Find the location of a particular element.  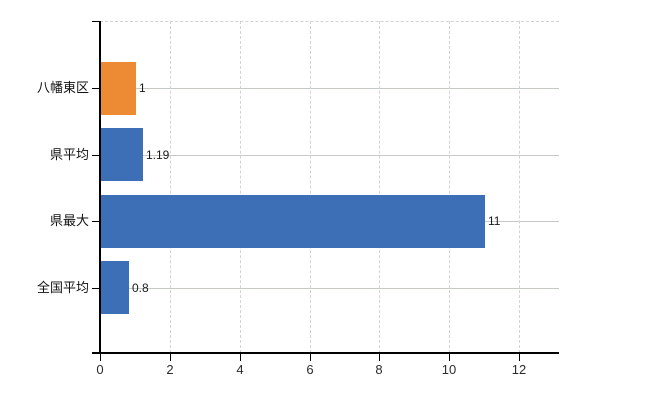

bar-value-label: 0.8 is located at coordinates (140, 288).